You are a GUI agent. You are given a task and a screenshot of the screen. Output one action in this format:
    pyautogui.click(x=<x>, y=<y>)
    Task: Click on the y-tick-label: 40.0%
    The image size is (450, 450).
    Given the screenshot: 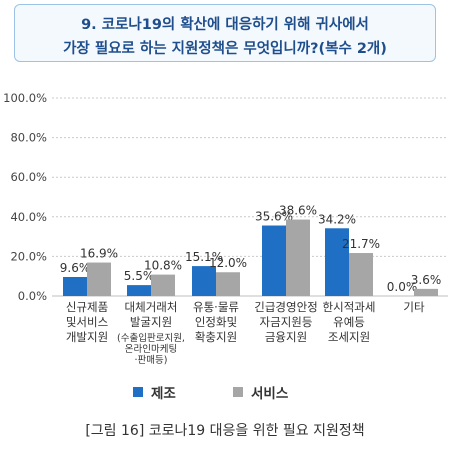 What is the action you would take?
    pyautogui.click(x=28, y=217)
    